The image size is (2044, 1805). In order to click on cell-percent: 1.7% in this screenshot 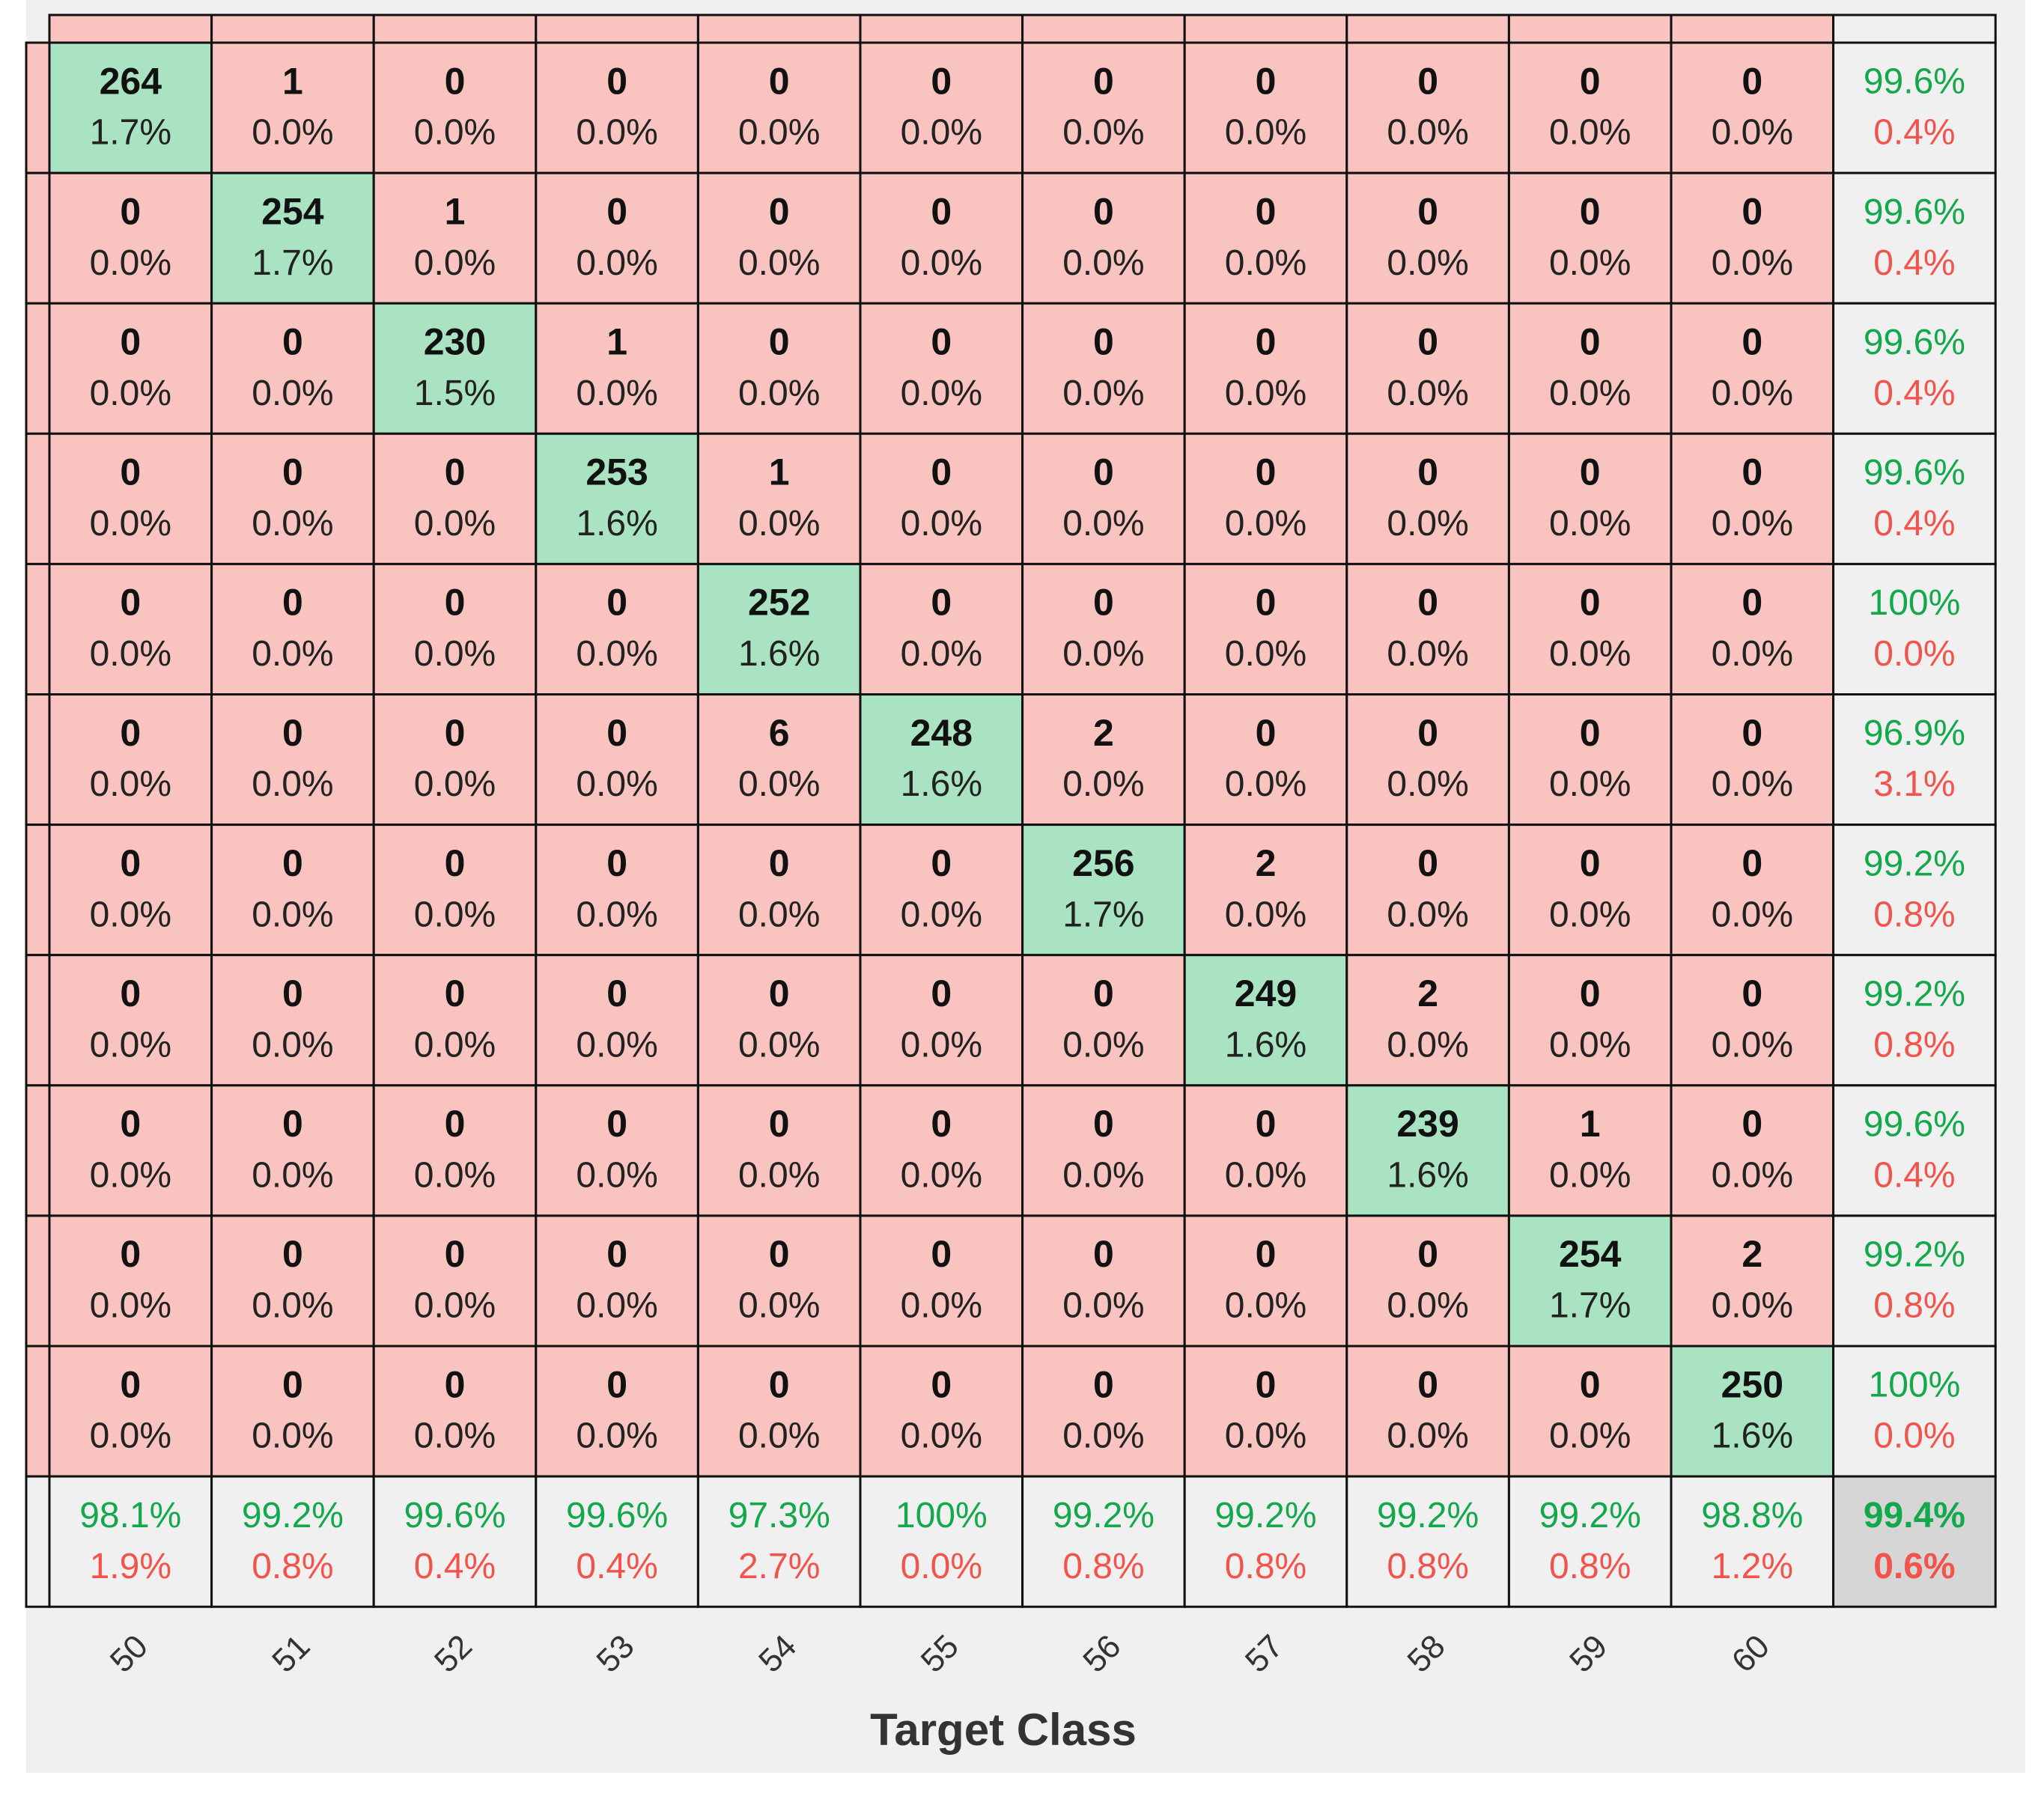, I will do `click(292, 263)`.